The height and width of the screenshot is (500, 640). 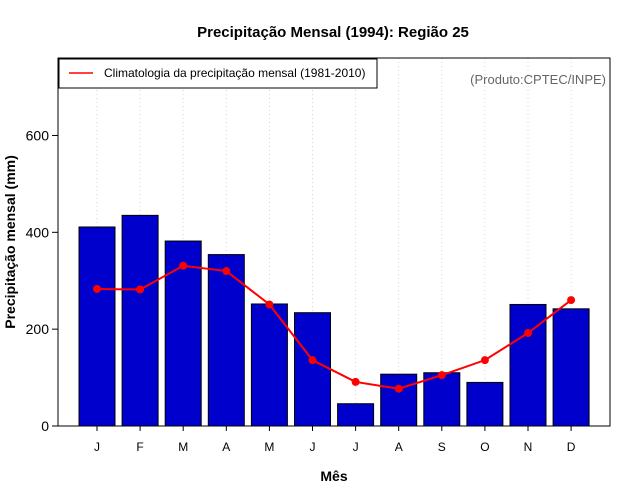 What do you see at coordinates (10, 242) in the screenshot?
I see `y-axis-label: Precipitação mensal (mm)` at bounding box center [10, 242].